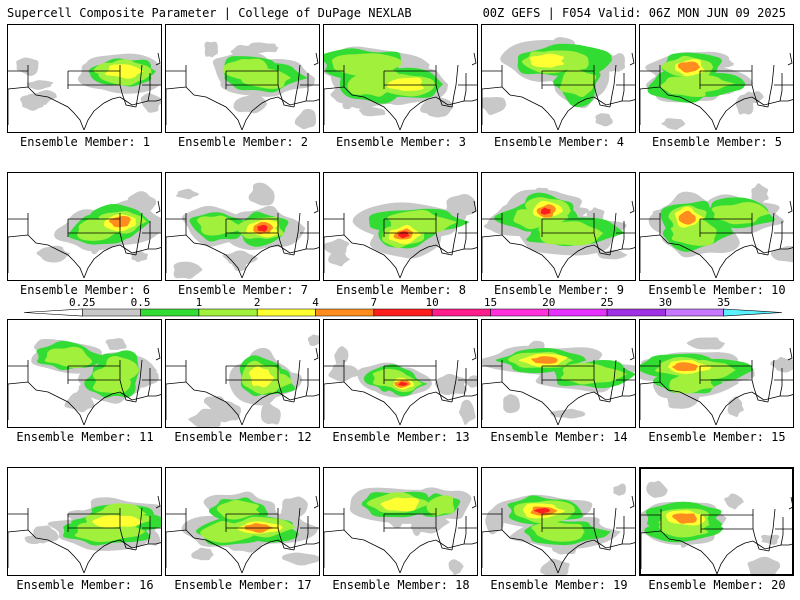  I want to click on member-label: Ensemble Member: 10, so click(717, 290).